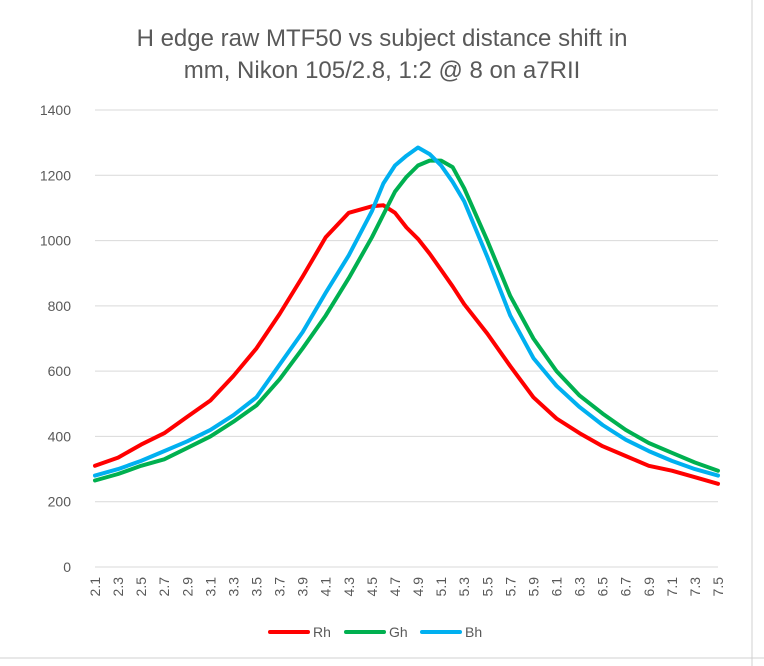 This screenshot has height=666, width=764. Describe the element at coordinates (67, 567) in the screenshot. I see `y-tick-label: 0` at that location.